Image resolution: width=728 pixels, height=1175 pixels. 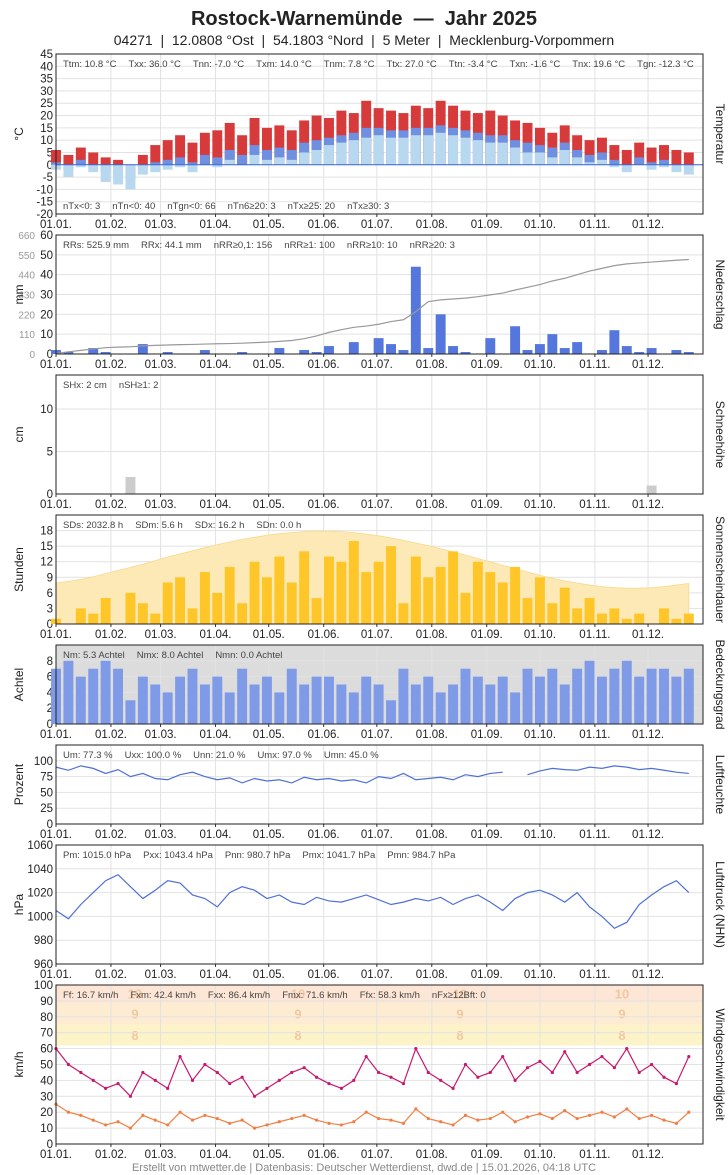 What do you see at coordinates (339, 855) in the screenshot?
I see `stat-item: Pmx: 1041.7 hPa` at bounding box center [339, 855].